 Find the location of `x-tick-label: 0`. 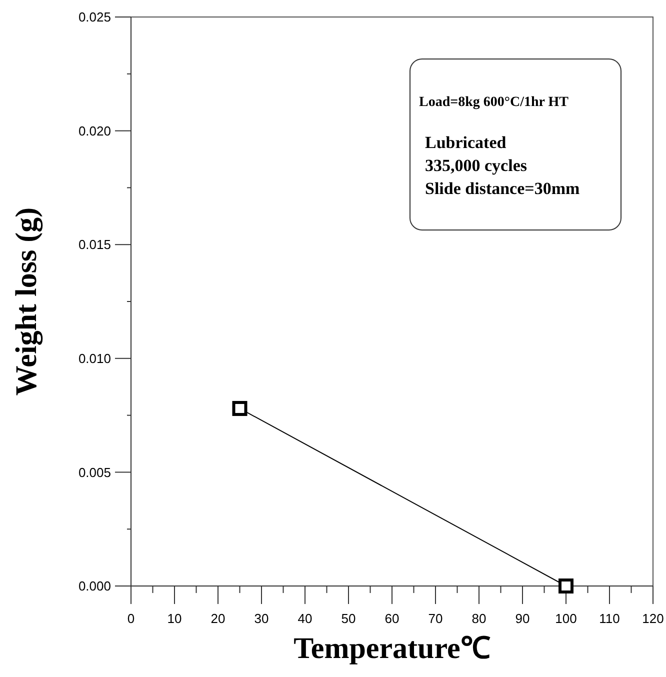

x-tick-label: 0 is located at coordinates (131, 618).